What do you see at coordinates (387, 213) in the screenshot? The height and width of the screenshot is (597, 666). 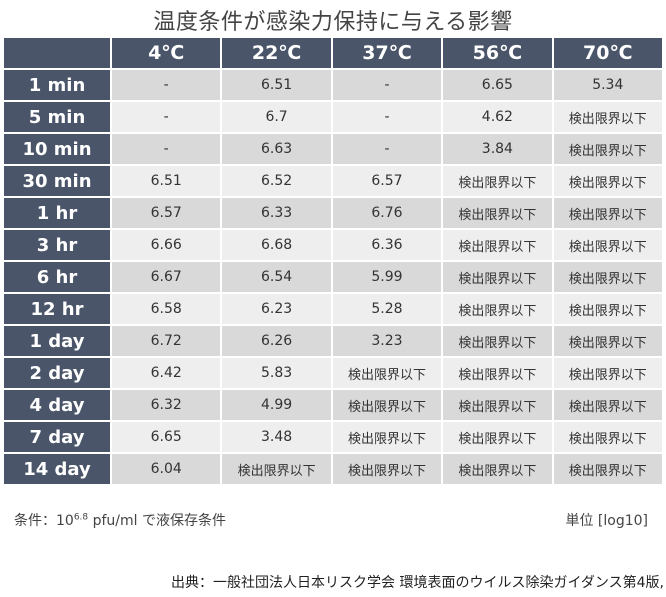 I see `table-cell: 6.76` at bounding box center [387, 213].